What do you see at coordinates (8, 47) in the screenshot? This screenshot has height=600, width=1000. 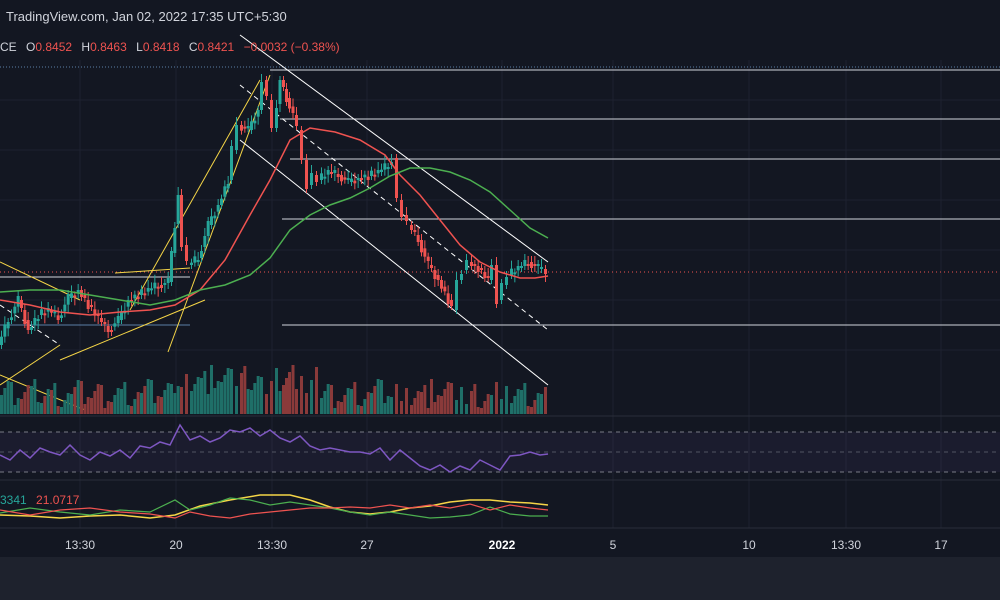 I see `symbol-fragment: CE` at bounding box center [8, 47].